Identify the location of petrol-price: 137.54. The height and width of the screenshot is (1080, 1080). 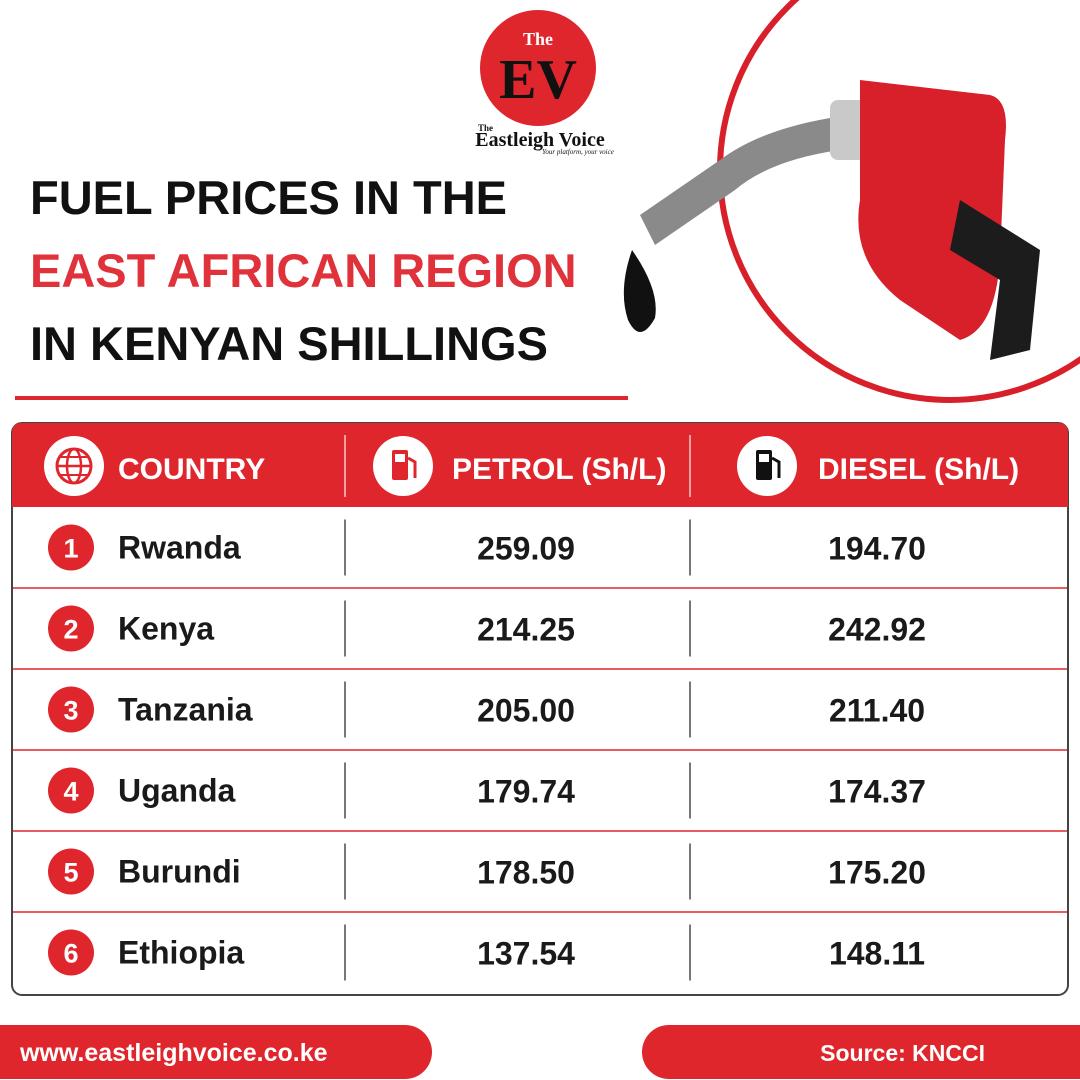
(526, 954).